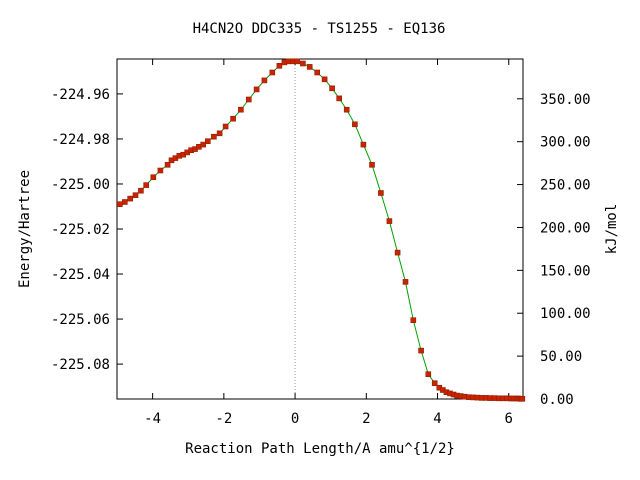 This screenshot has height=480, width=640. What do you see at coordinates (25, 229) in the screenshot?
I see `y-axis-label: Energy/Hartree` at bounding box center [25, 229].